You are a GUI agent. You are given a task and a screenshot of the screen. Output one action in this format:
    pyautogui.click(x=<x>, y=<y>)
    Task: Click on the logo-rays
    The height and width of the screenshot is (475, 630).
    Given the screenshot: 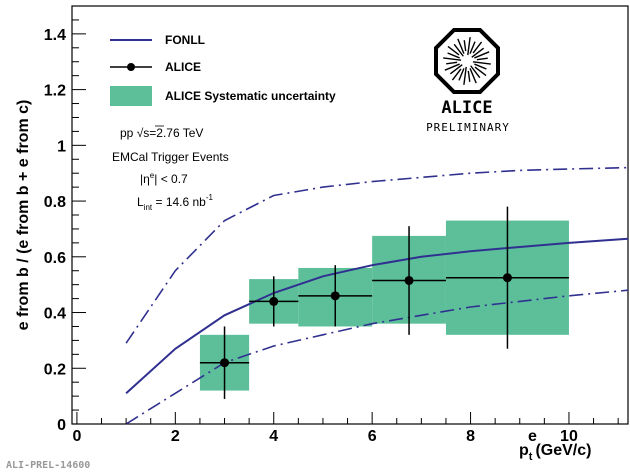 What is the action you would take?
    pyautogui.click(x=467, y=61)
    